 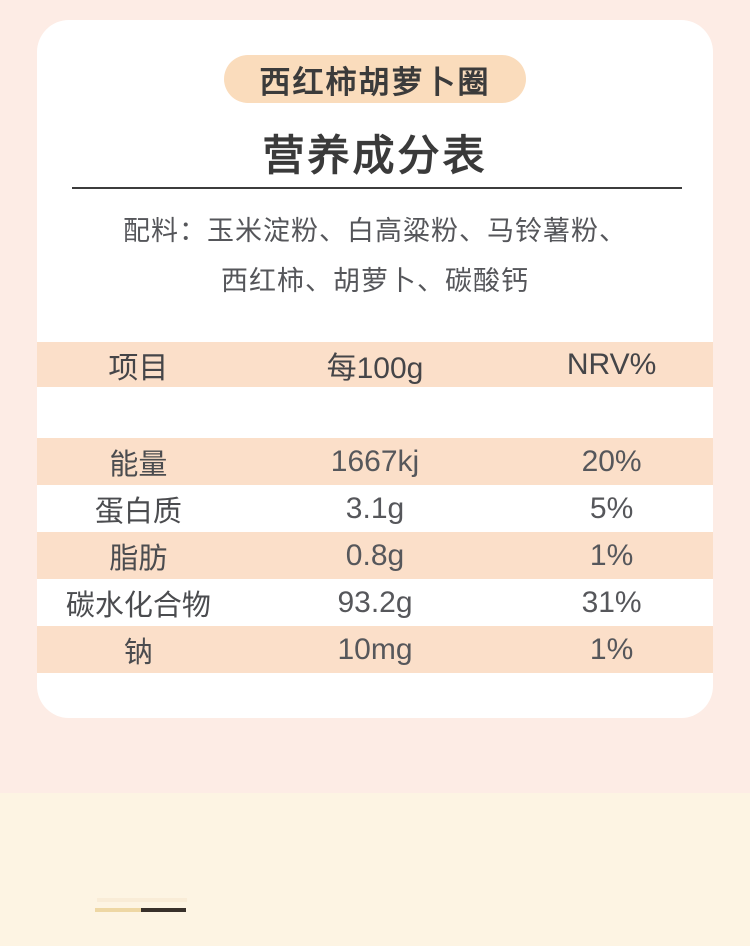 What do you see at coordinates (375, 412) in the screenshot?
I see `table-spacer` at bounding box center [375, 412].